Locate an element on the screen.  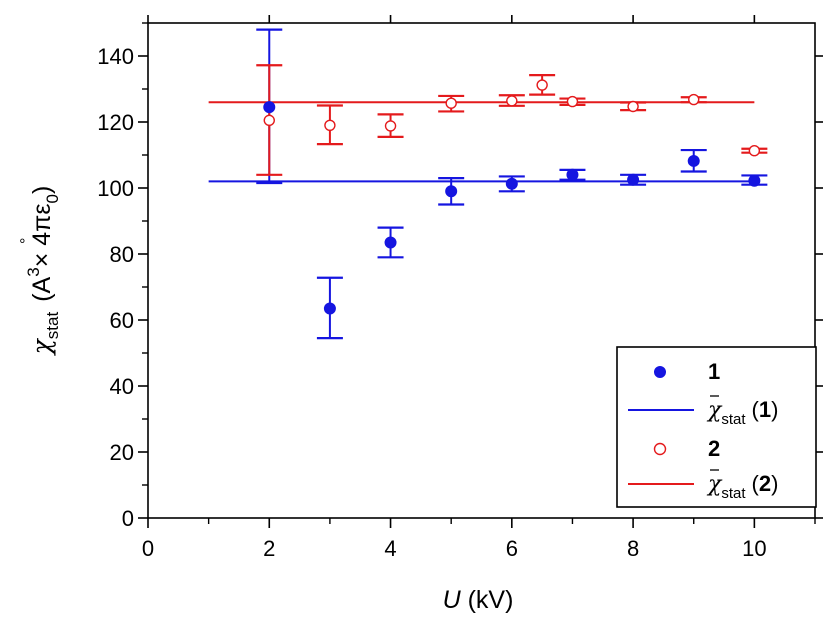
legend-item-2: χstat (1) is located at coordinates (703, 411).